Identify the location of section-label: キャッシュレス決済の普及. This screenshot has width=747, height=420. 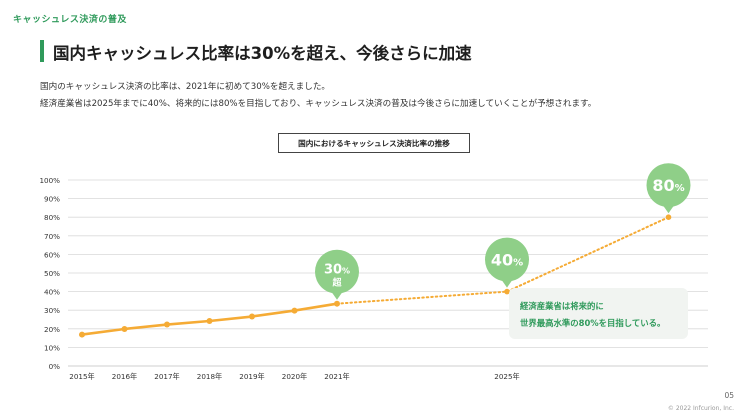
(70, 20).